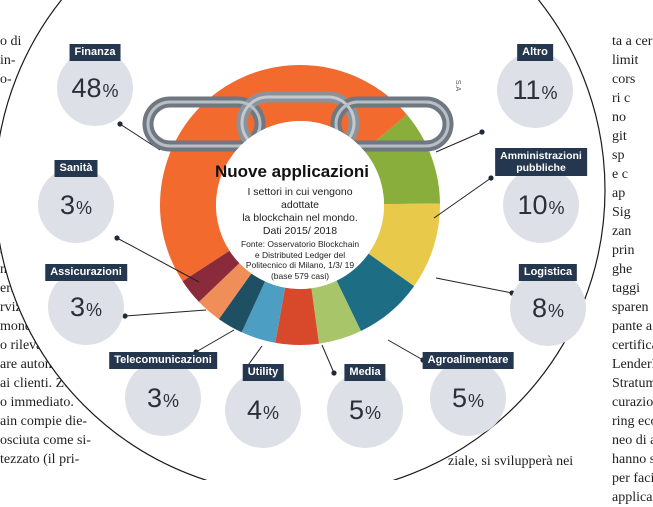  I want to click on category-label: Sanità, so click(76, 168).